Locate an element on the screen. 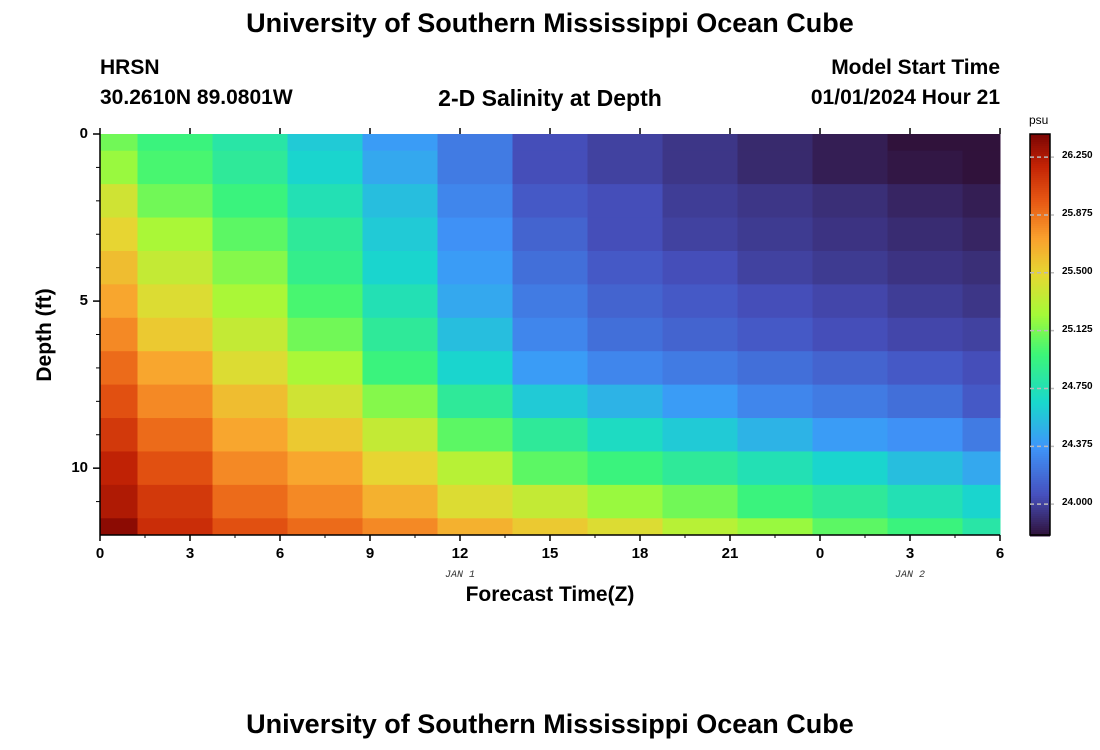 This screenshot has width=1100, height=750. model-start-time: 01/01/2024 Hour 21 is located at coordinates (905, 97).